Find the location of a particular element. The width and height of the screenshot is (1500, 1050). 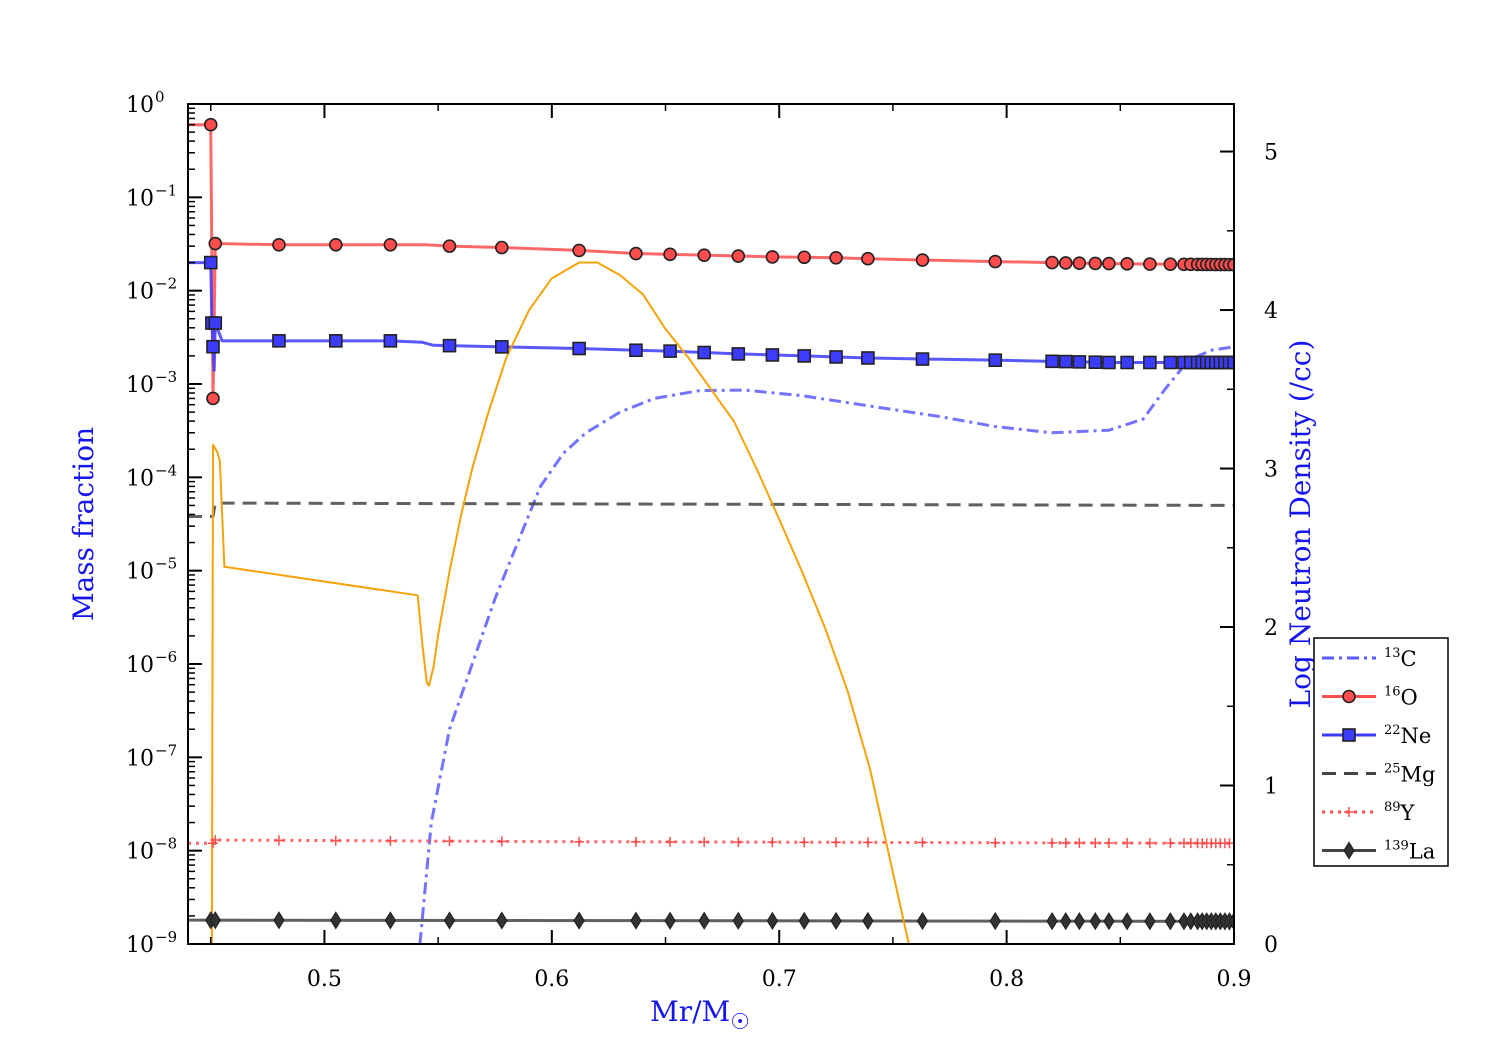

y-left-axis-label: Mass fraction is located at coordinates (83, 524).